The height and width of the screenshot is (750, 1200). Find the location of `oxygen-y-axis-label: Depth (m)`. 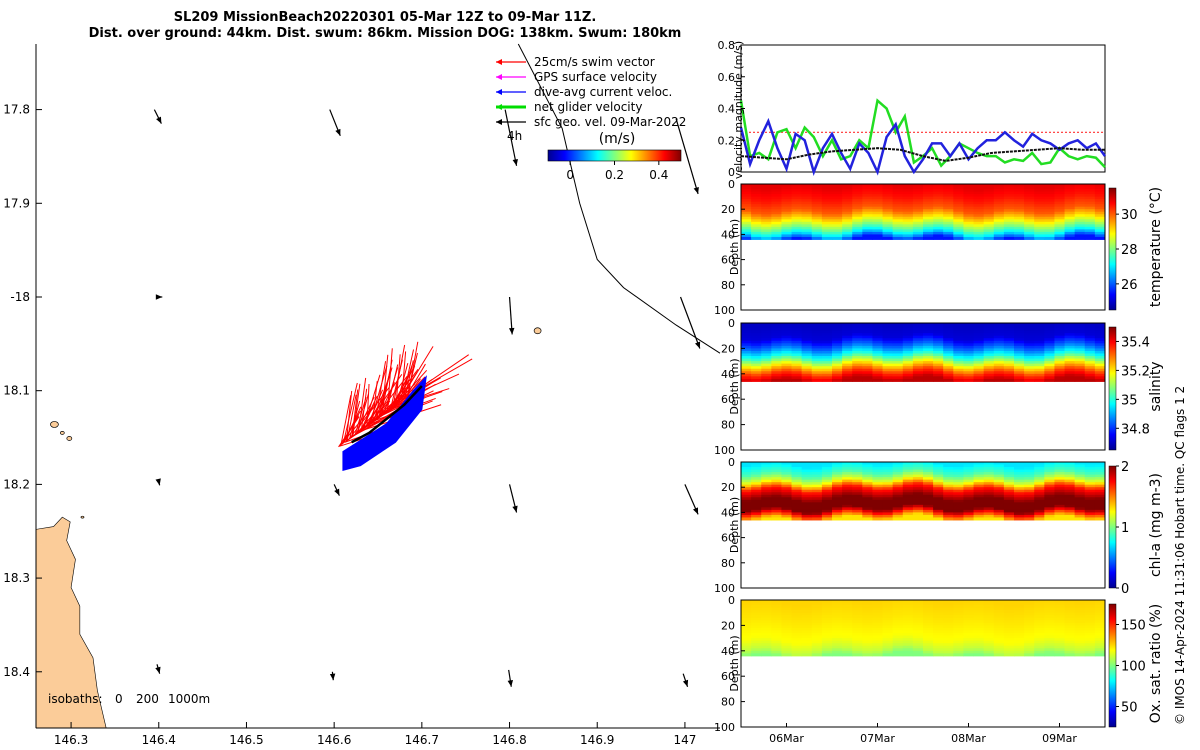

oxygen-y-axis-label: Depth (m) is located at coordinates (734, 663).